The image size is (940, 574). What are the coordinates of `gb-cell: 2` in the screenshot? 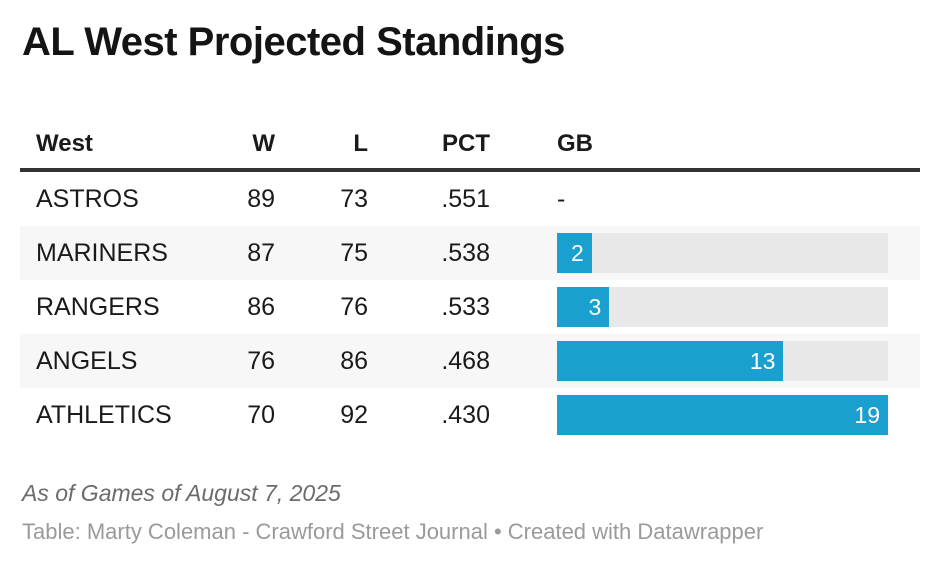 It's located at (705, 253).